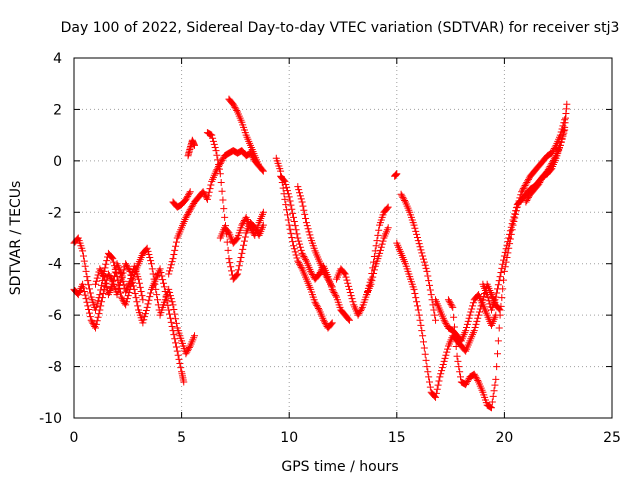  What do you see at coordinates (55, 265) in the screenshot?
I see `y-tick-label: -4` at bounding box center [55, 265].